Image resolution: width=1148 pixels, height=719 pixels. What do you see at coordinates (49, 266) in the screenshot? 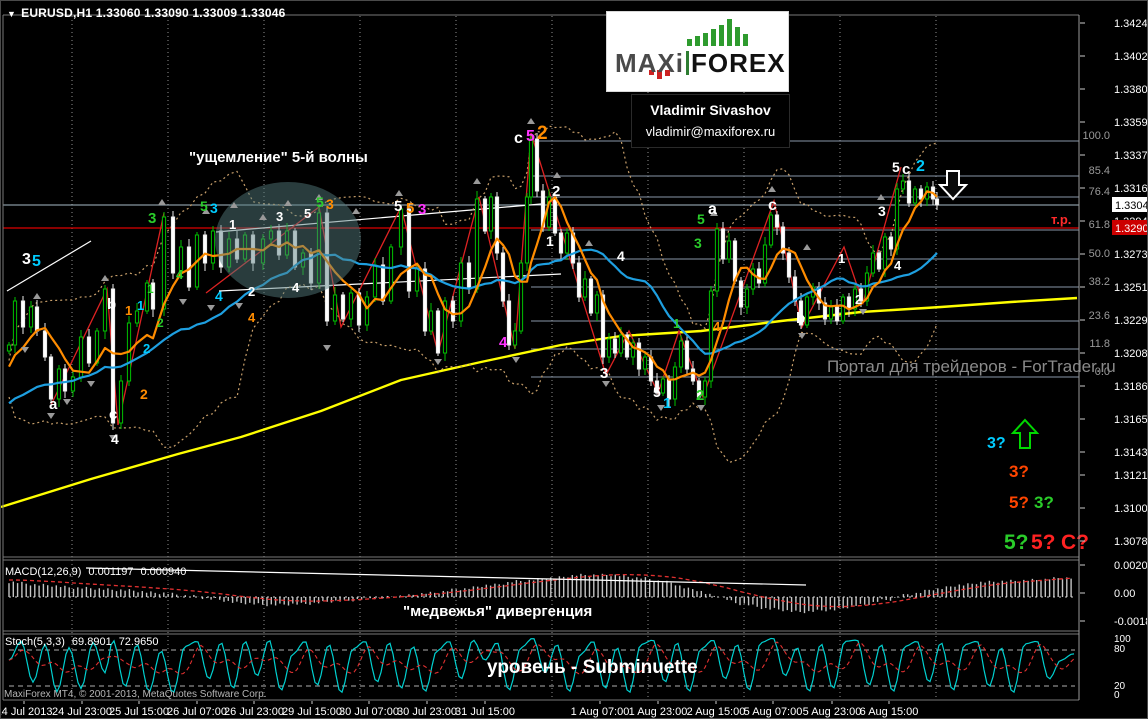
I see `trendline` at bounding box center [49, 266].